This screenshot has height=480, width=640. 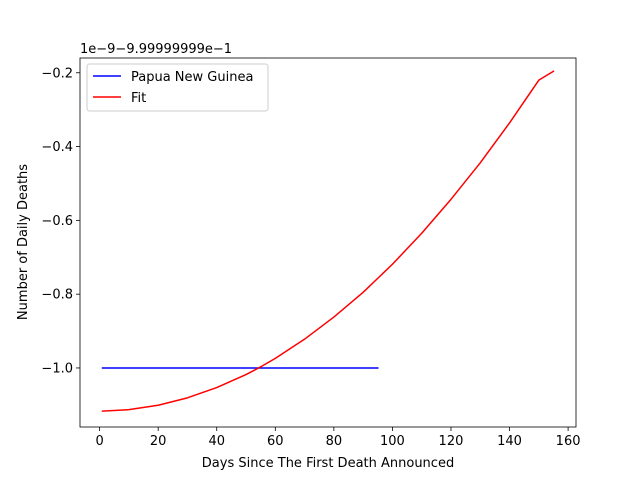 What do you see at coordinates (57, 368) in the screenshot?
I see `y-tick-label: −1.0` at bounding box center [57, 368].